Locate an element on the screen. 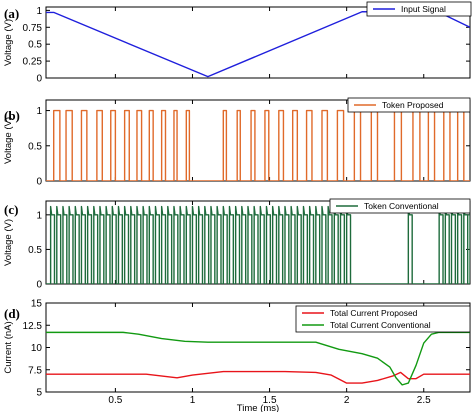 This screenshot has height=412, width=474. series-line-input-signal is located at coordinates (258, 44).